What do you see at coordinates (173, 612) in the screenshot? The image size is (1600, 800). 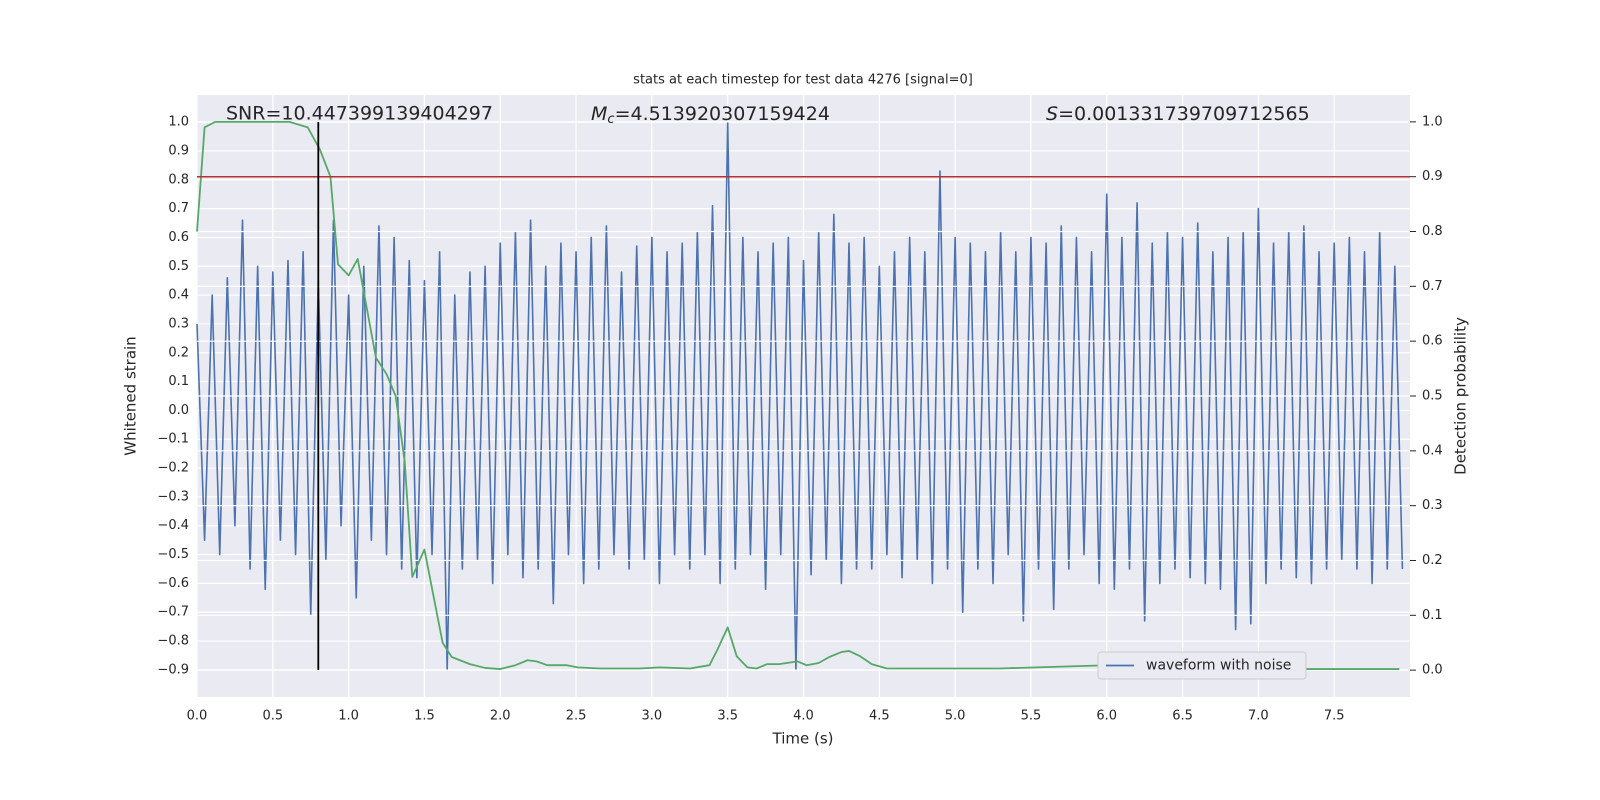 I see `y-tick-label: −0.7` at bounding box center [173, 612].